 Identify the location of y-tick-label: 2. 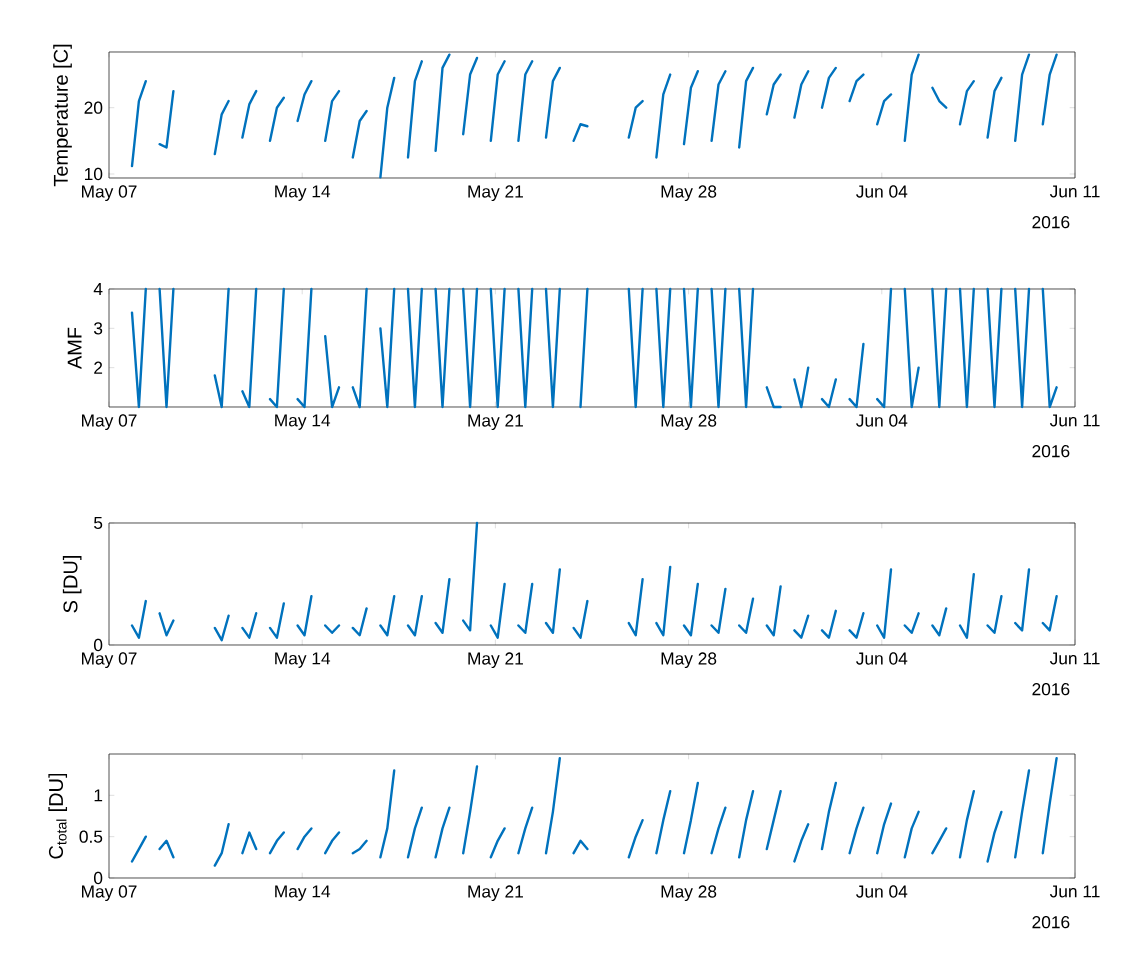
(98, 367).